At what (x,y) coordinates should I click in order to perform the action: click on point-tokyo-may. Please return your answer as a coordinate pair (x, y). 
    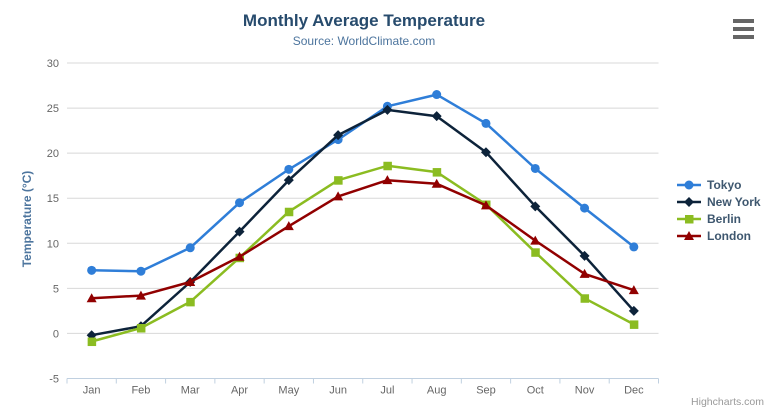
    Looking at the image, I should click on (289, 169).